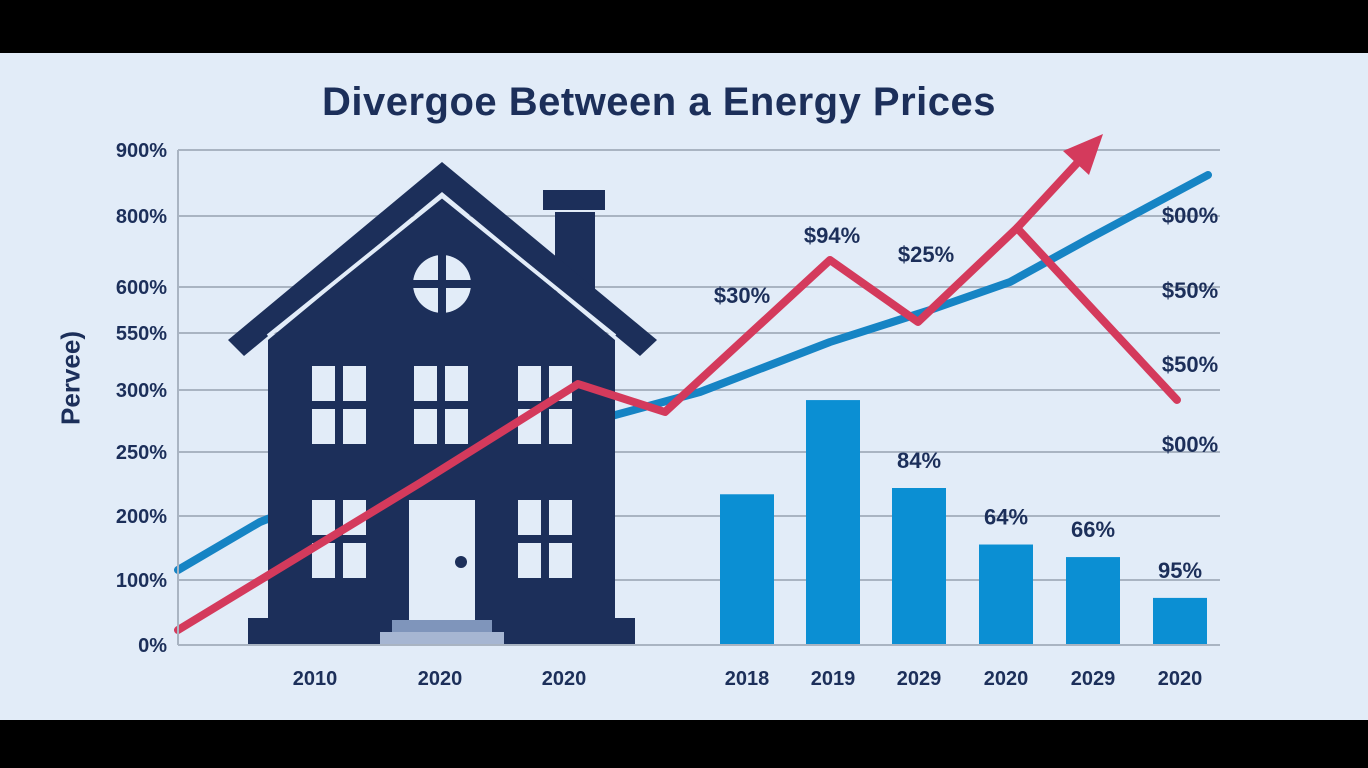 This screenshot has height=768, width=1368. I want to click on y-tick-label: 800%, so click(141, 217).